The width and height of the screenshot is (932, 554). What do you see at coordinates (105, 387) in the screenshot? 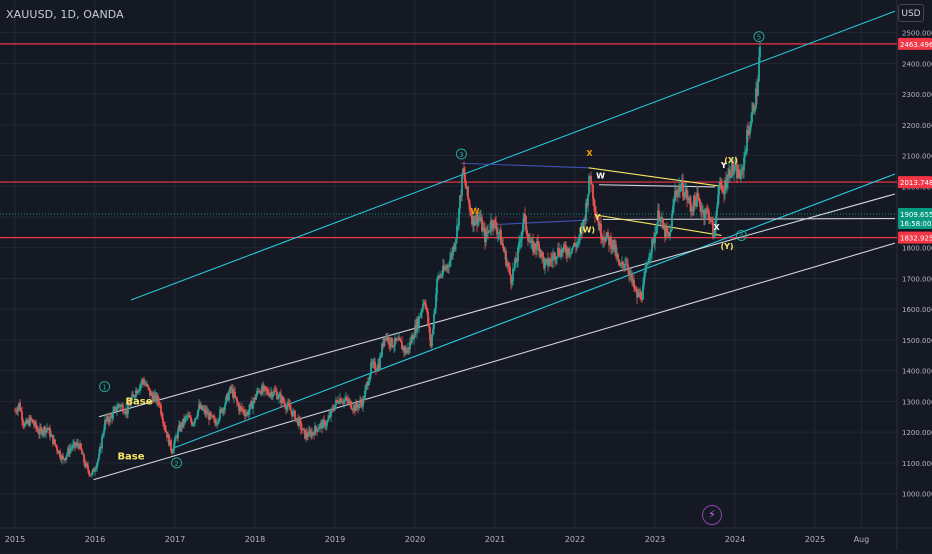
I see `wave-label-circle` at bounding box center [105, 387].